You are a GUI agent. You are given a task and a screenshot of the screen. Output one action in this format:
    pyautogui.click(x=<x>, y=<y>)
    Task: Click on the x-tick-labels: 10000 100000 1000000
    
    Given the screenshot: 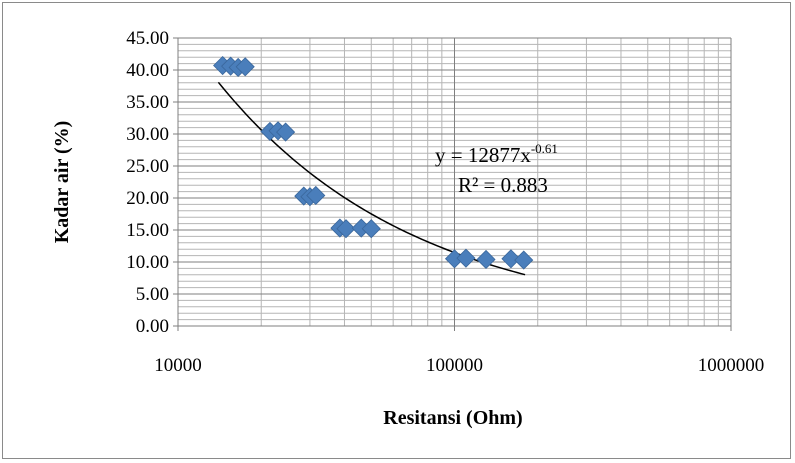 What is the action you would take?
    pyautogui.click(x=459, y=365)
    